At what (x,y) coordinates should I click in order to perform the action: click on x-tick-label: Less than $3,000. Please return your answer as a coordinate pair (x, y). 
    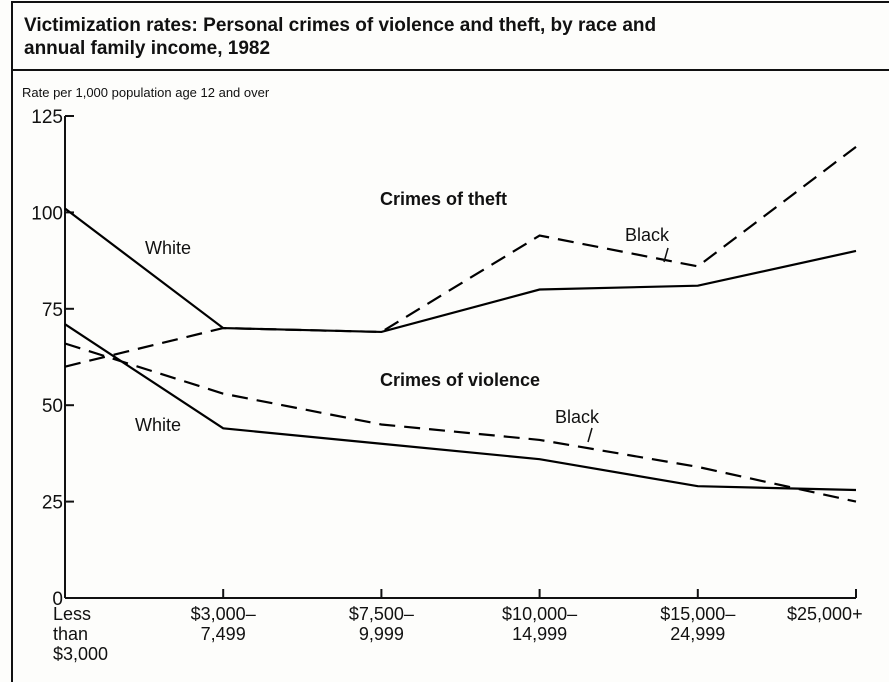
    Looking at the image, I should click on (81, 634).